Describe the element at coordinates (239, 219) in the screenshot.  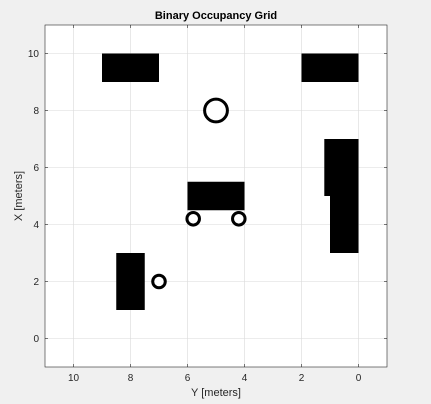
I see `ring-table-right` at that location.